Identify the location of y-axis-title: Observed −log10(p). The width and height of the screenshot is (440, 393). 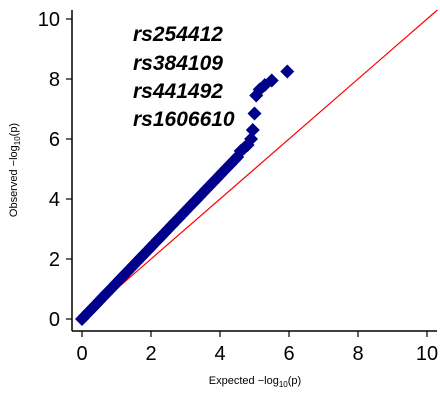
(15, 170).